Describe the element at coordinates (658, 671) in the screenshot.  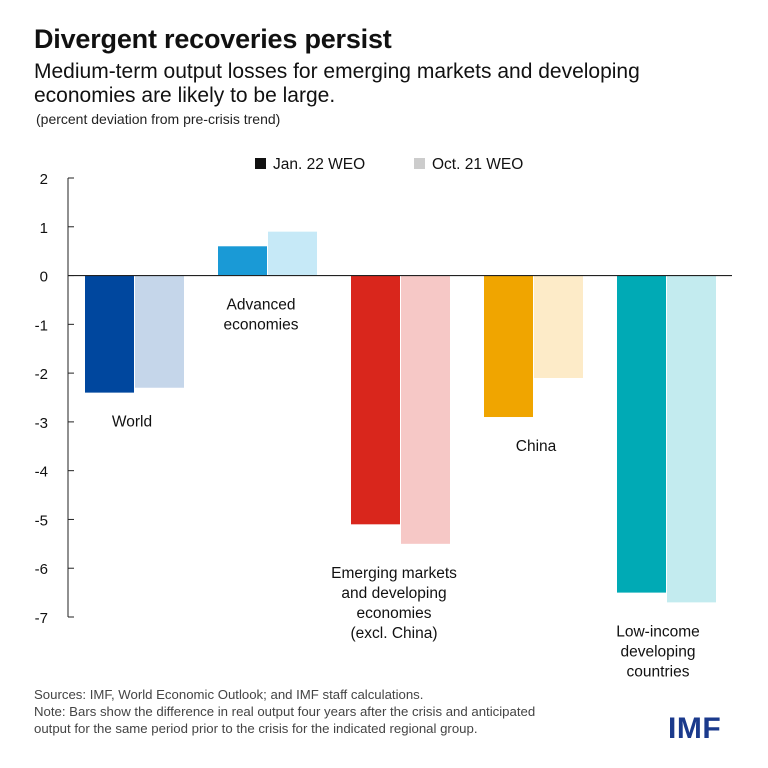
I see `category-label-line: countries` at that location.